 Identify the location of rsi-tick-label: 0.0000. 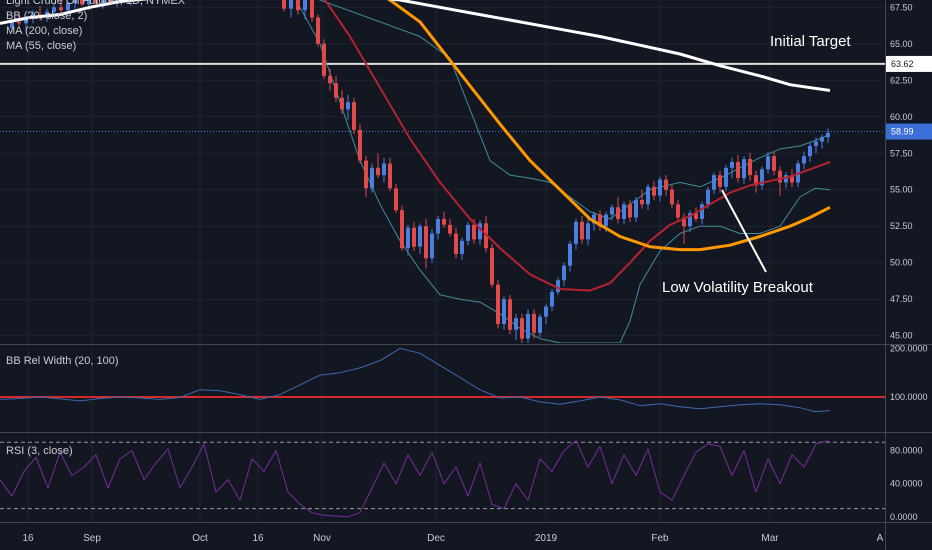
(904, 517).